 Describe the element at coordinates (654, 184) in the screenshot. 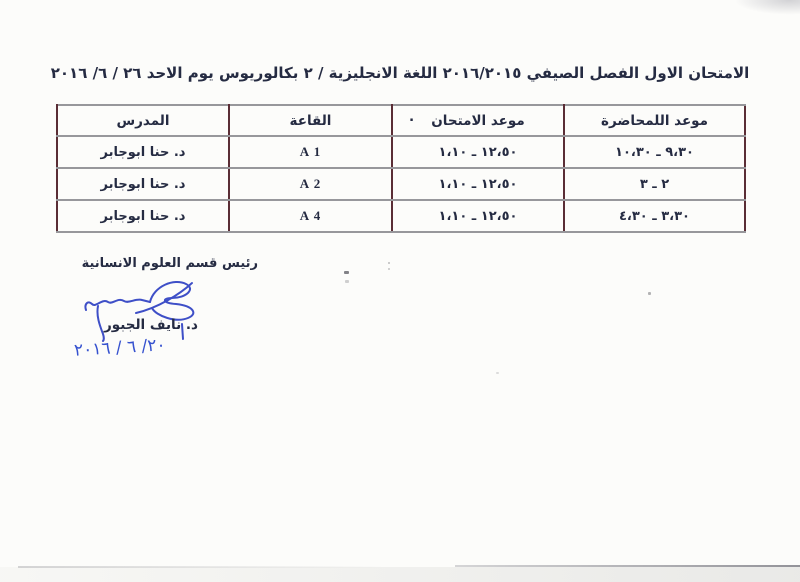

I see `lecture-time-cell: ٢ ـ ٣` at that location.